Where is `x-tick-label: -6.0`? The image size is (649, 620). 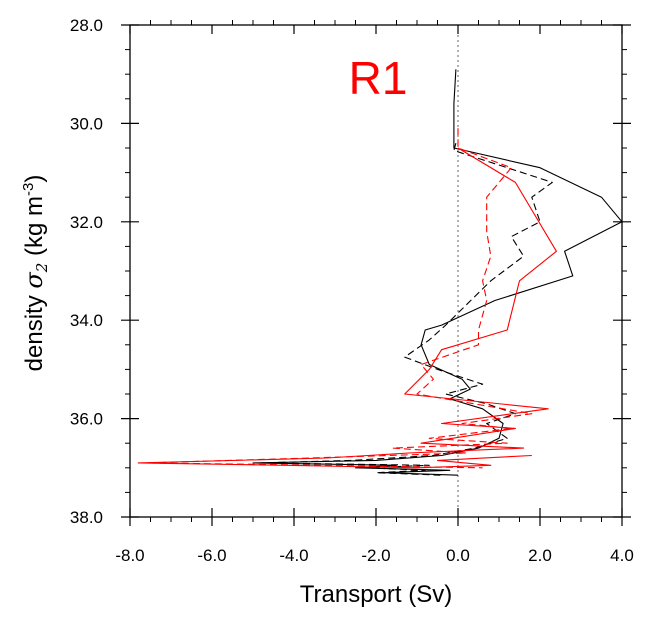 x-tick-label: -6.0 is located at coordinates (211, 555).